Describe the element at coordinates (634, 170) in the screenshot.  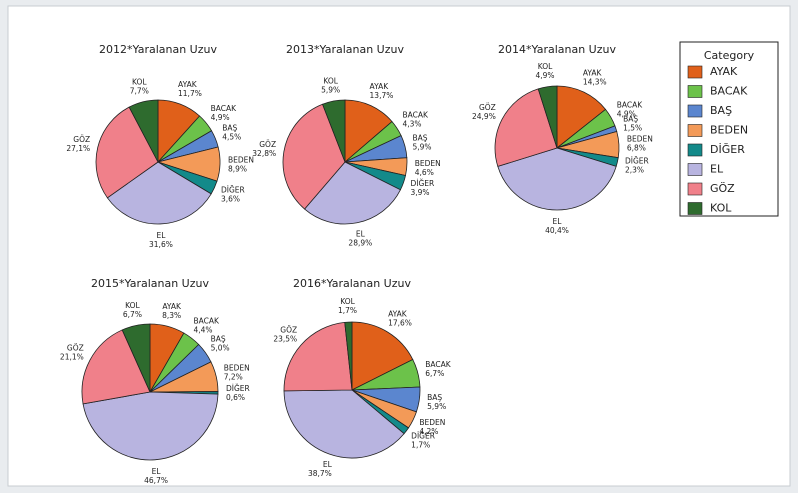
I see `slice-value: 2,3%` at that location.